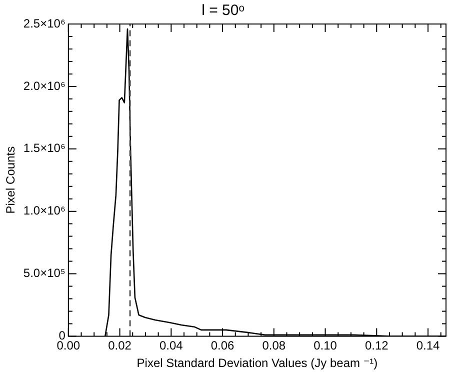 The width and height of the screenshot is (450, 375). I want to click on x-tick-label: 0.08, so click(274, 345).